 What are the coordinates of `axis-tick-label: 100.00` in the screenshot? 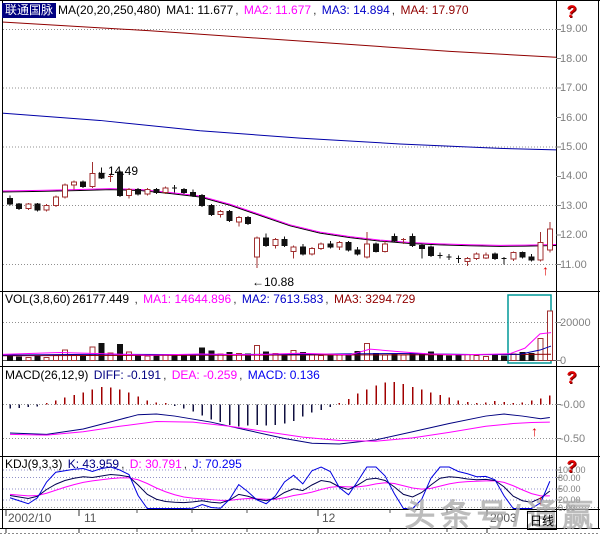 It's located at (572, 470).